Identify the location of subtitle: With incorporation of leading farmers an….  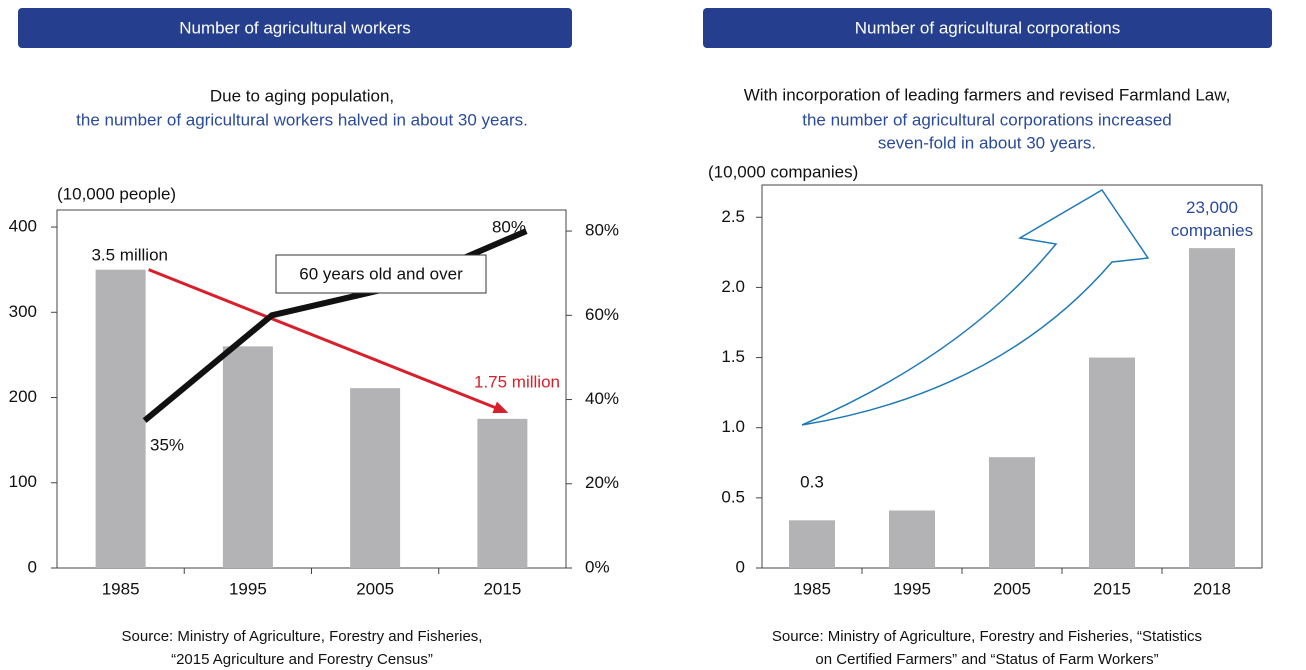
(987, 94).